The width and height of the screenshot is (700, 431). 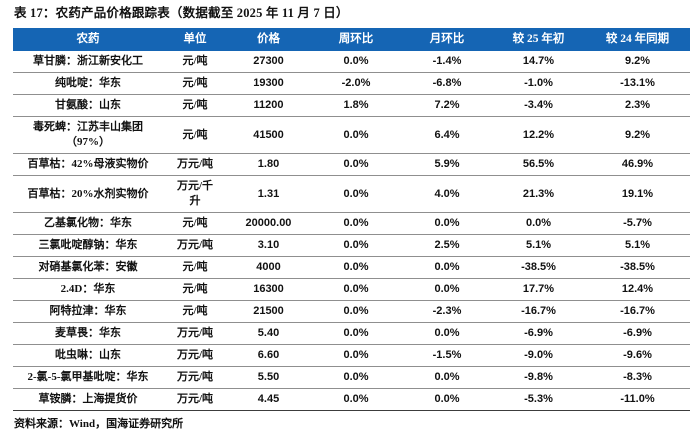 I want to click on cell-wow: 1.8%, so click(x=356, y=105).